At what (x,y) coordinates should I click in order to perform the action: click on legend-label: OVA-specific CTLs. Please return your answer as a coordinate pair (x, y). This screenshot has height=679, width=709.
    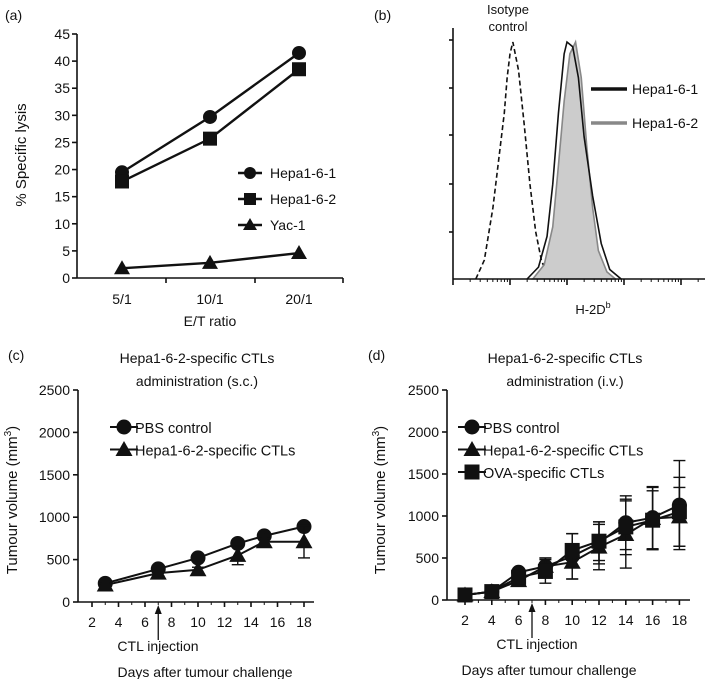
    Looking at the image, I should click on (543, 474).